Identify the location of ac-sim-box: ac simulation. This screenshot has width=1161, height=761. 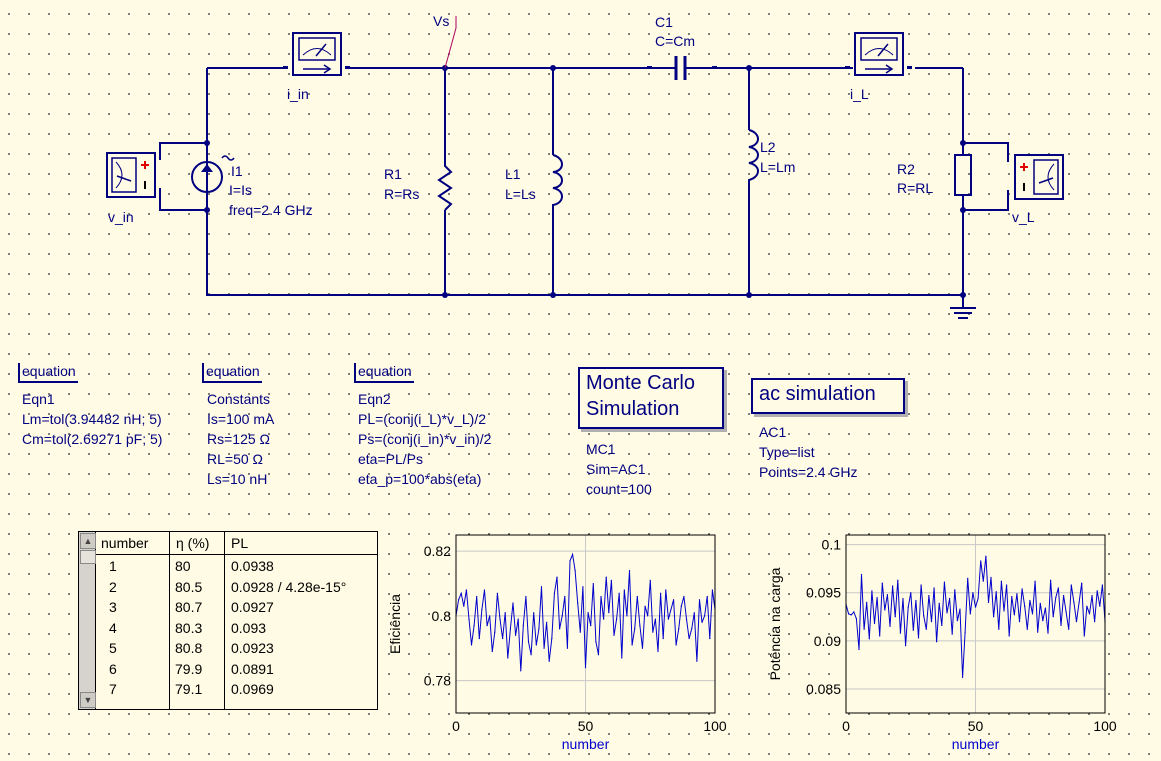
(828, 396).